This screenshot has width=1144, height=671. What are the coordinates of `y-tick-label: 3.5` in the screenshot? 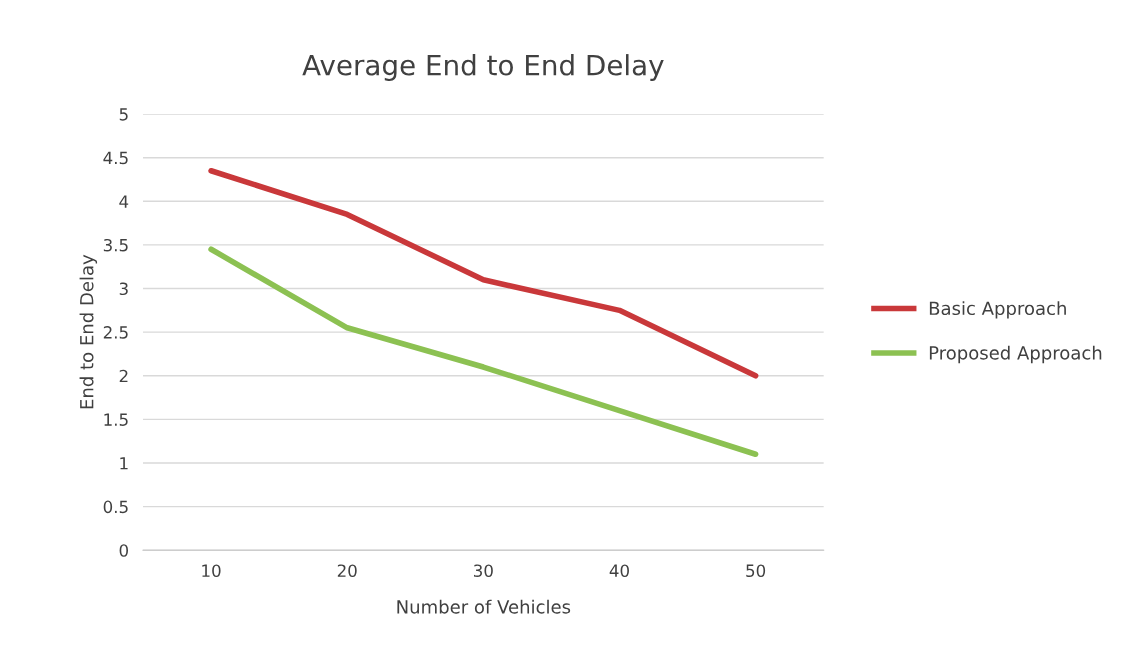 It's located at (115, 245).